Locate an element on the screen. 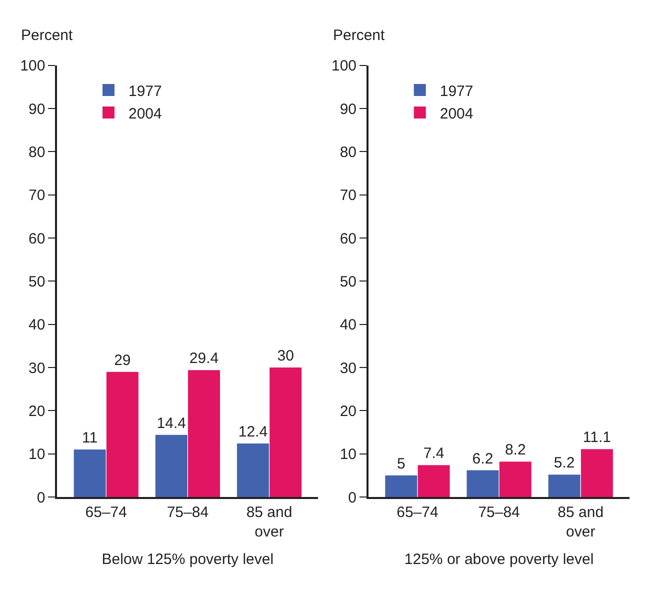  data-label: 12.4 is located at coordinates (253, 431).